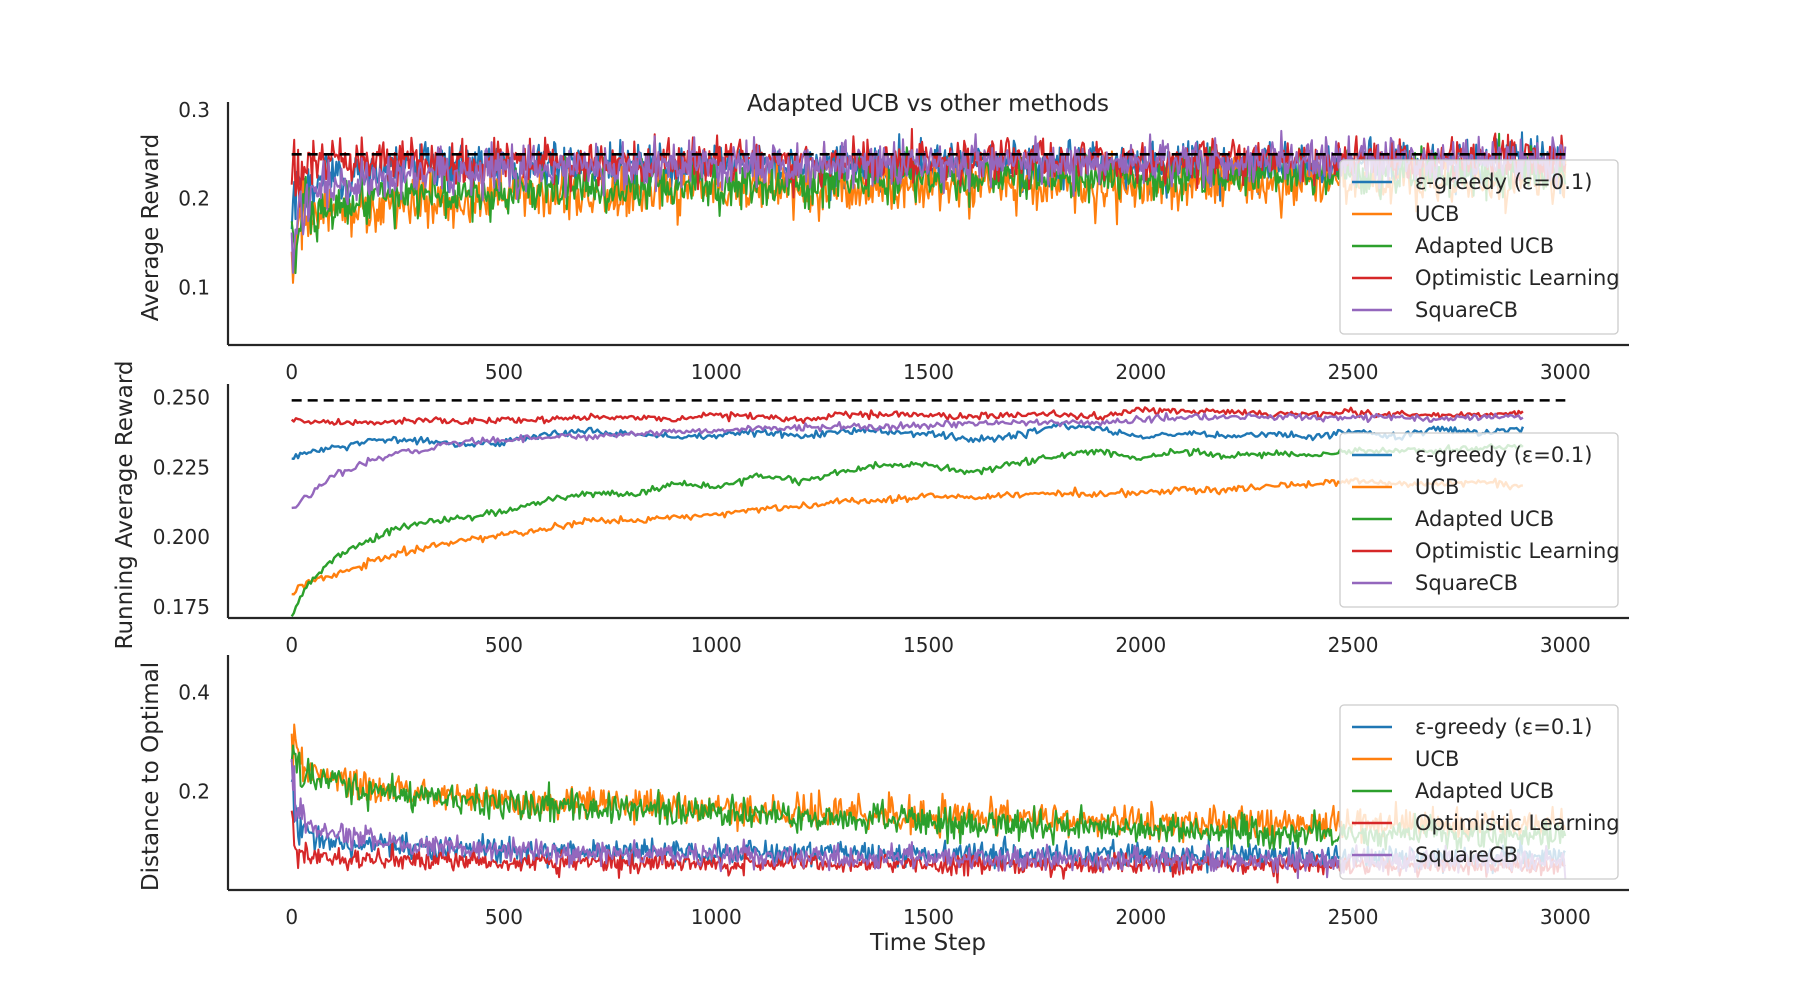  I want to click on y-tick-label: 0.4, so click(194, 693).